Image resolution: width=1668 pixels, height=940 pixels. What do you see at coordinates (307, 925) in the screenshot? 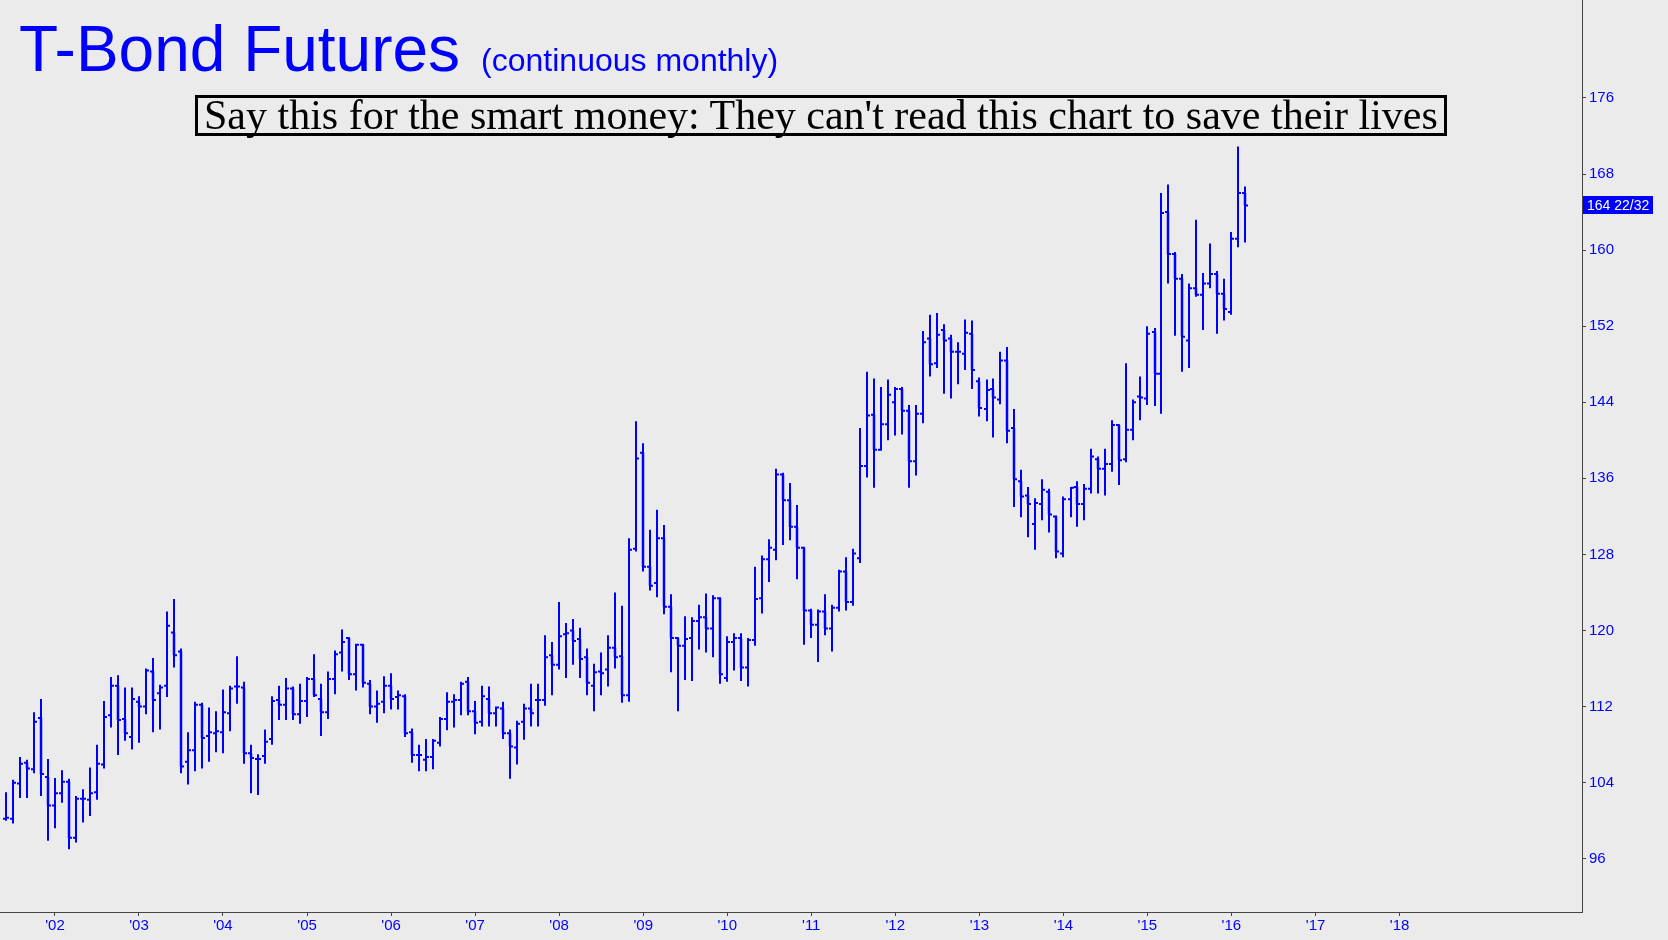
I see `x-tick-label: '05` at bounding box center [307, 925].